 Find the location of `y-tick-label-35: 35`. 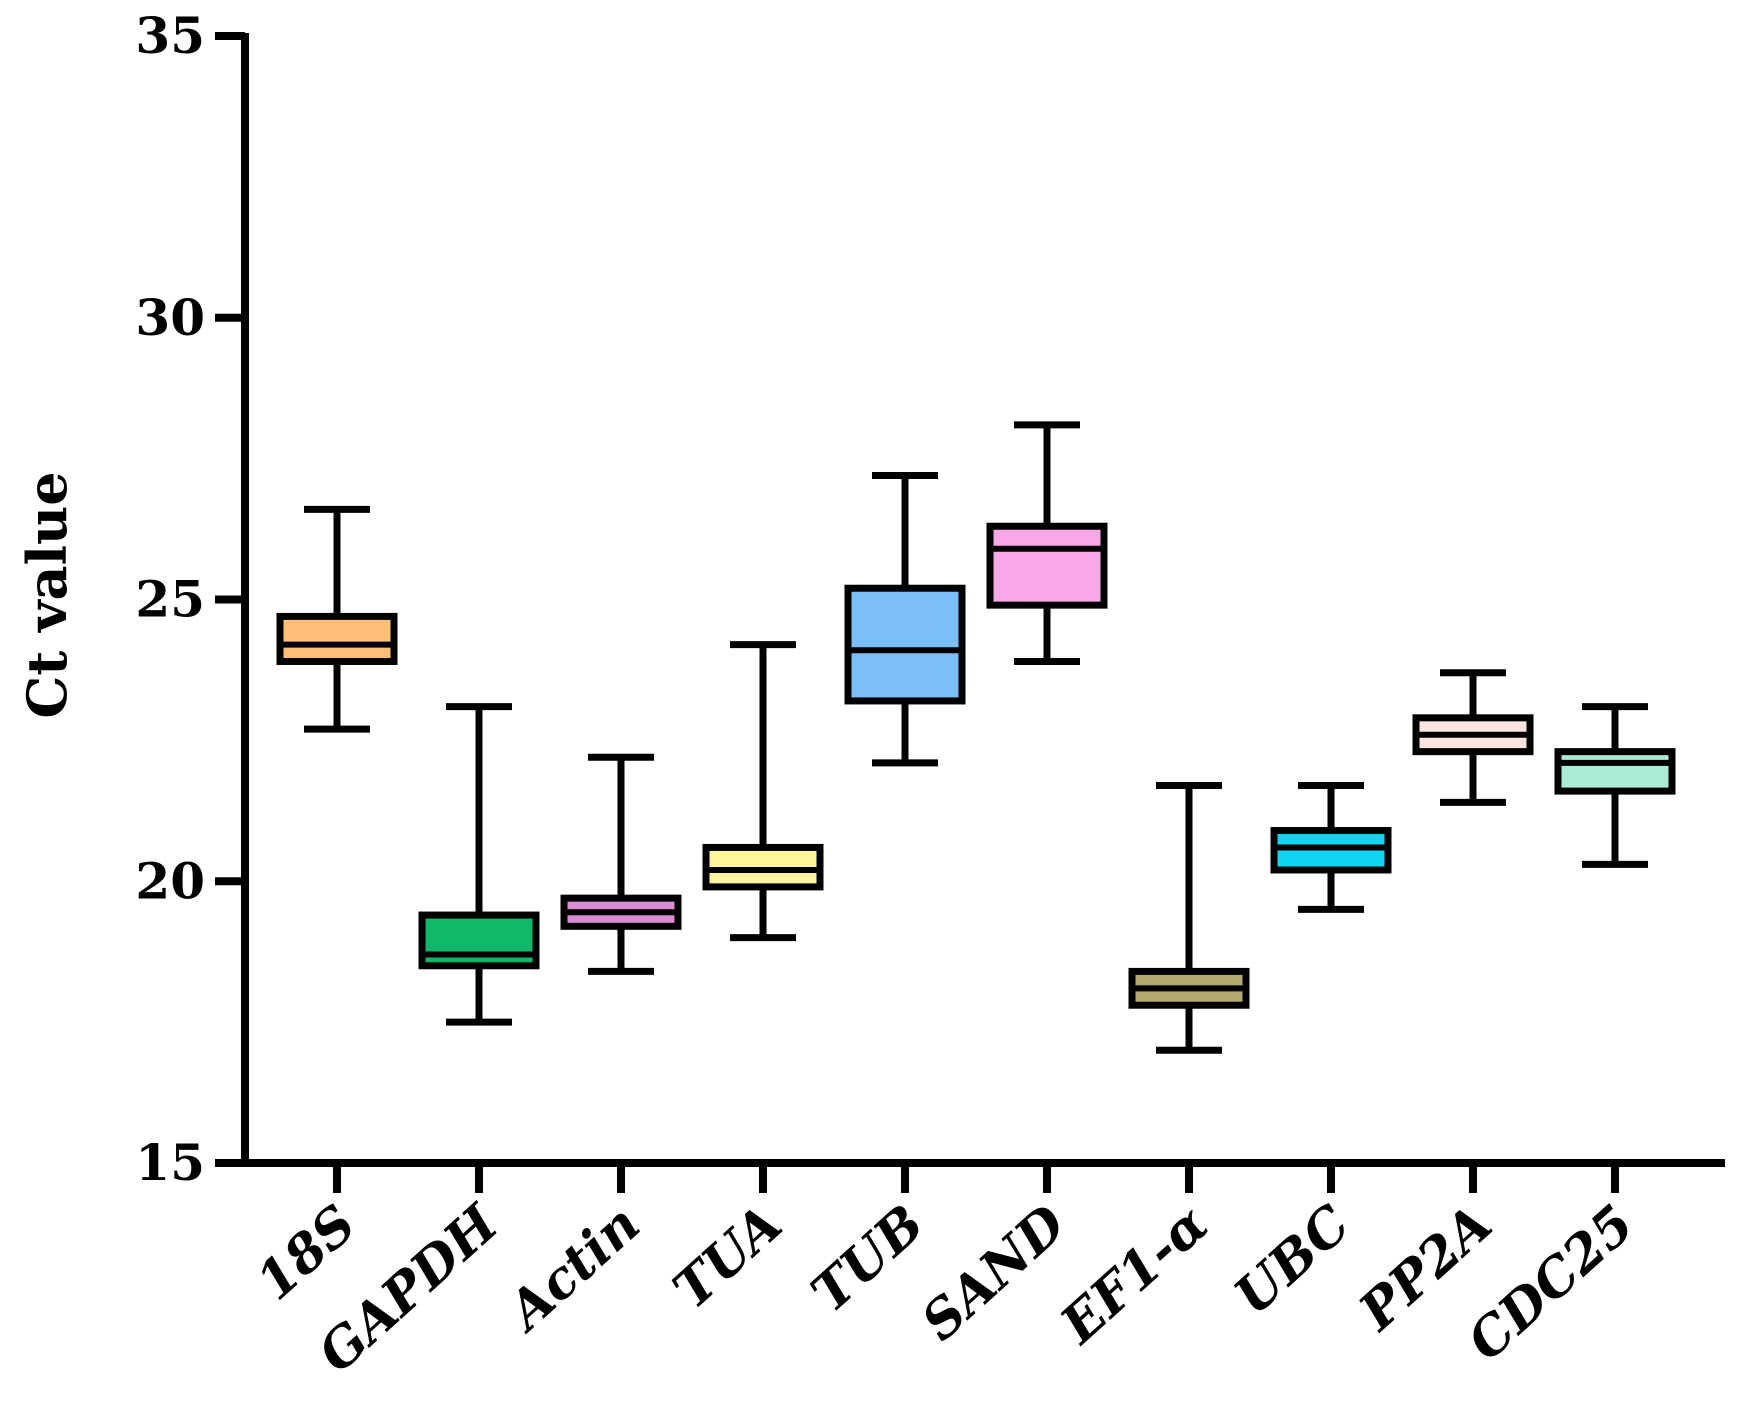

y-tick-label-35: 35 is located at coordinates (170, 35).